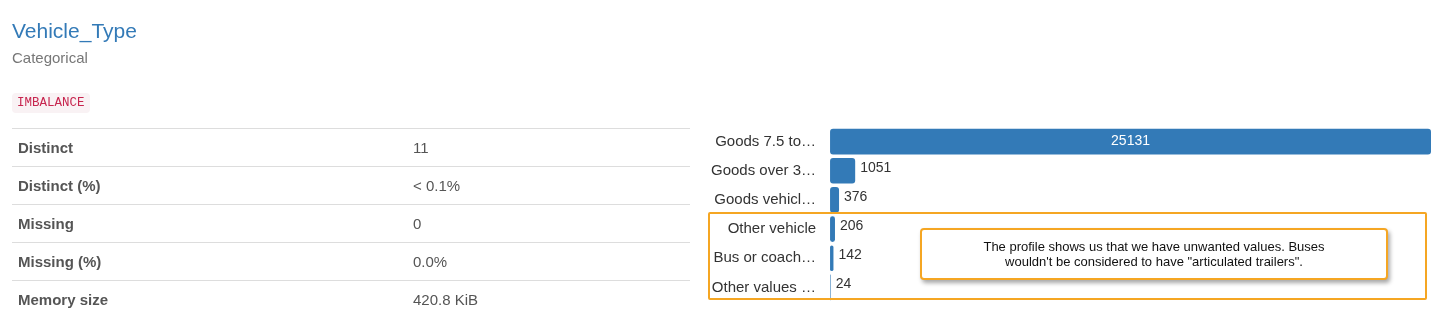 Image resolution: width=1440 pixels, height=333 pixels. I want to click on data-label: 24, so click(843, 283).